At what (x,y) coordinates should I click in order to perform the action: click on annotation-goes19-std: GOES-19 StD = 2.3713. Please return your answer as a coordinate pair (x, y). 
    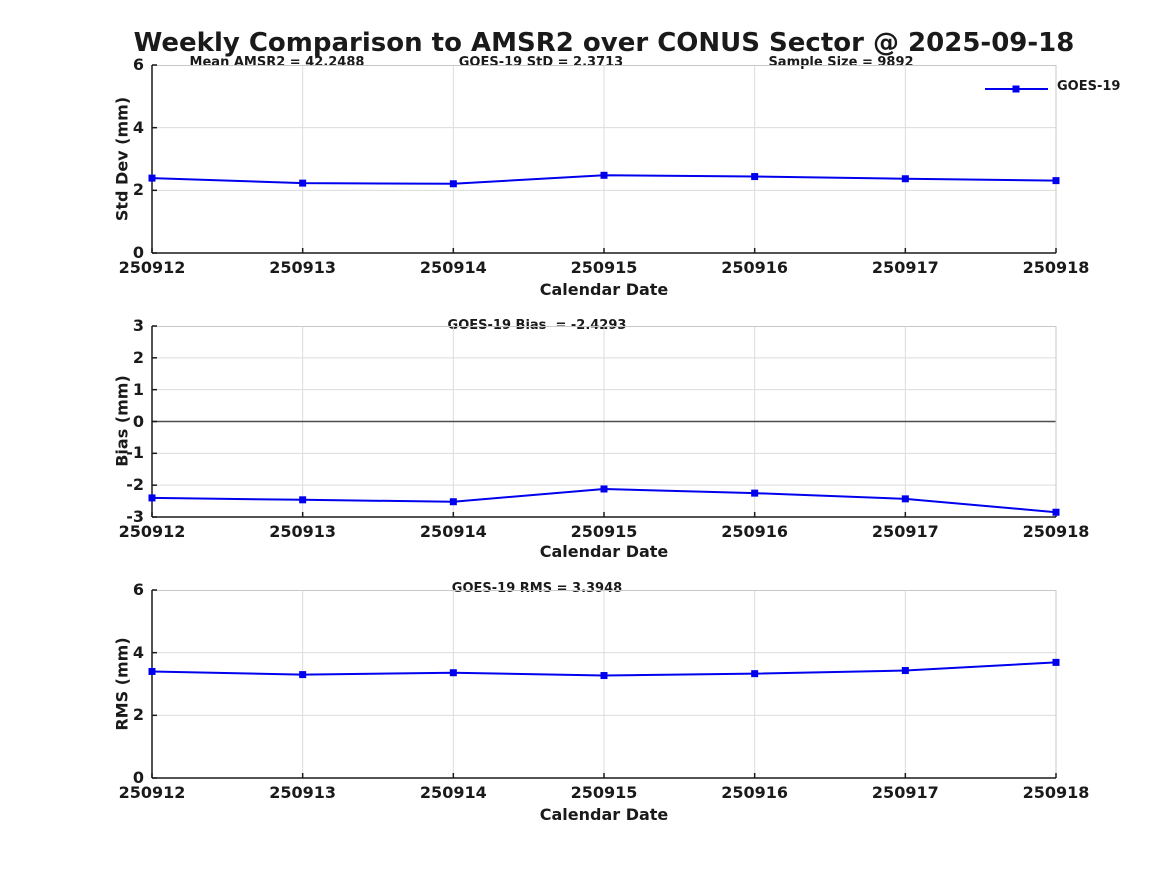
    Looking at the image, I should click on (541, 62).